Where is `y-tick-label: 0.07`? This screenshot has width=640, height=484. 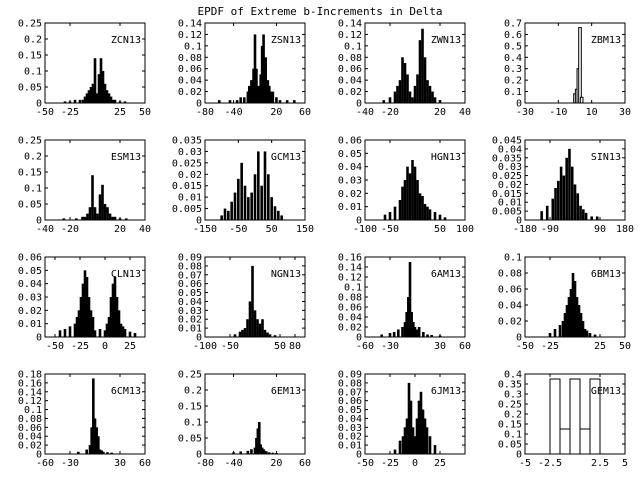
y-tick-label: 0.07 is located at coordinates (190, 275).